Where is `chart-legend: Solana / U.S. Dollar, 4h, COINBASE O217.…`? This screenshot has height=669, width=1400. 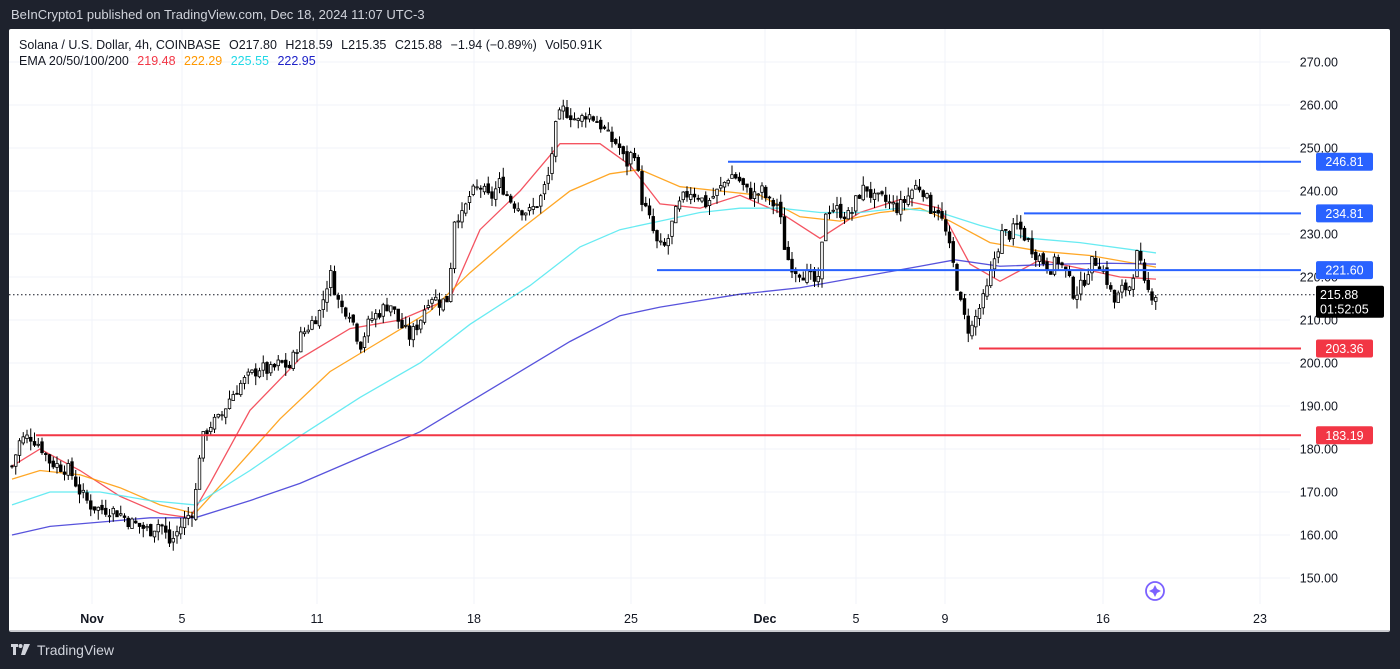 chart-legend: Solana / U.S. Dollar, 4h, COINBASE O217.… is located at coordinates (313, 53).